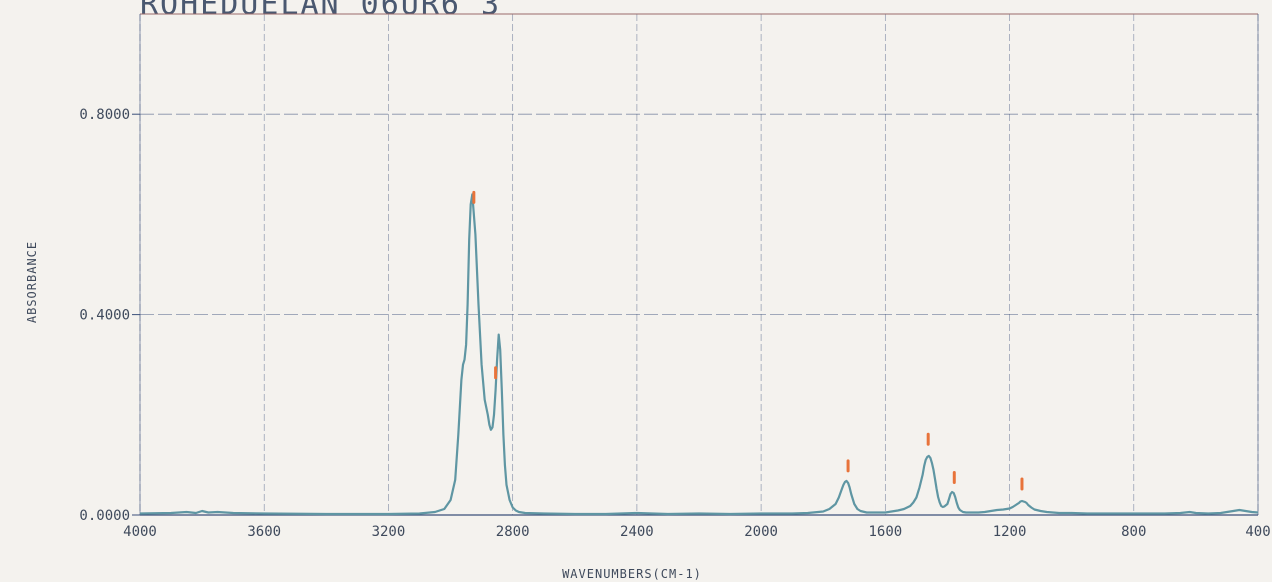 The width and height of the screenshot is (1272, 582). What do you see at coordinates (637, 532) in the screenshot?
I see `x-tick-label: 2400` at bounding box center [637, 532].